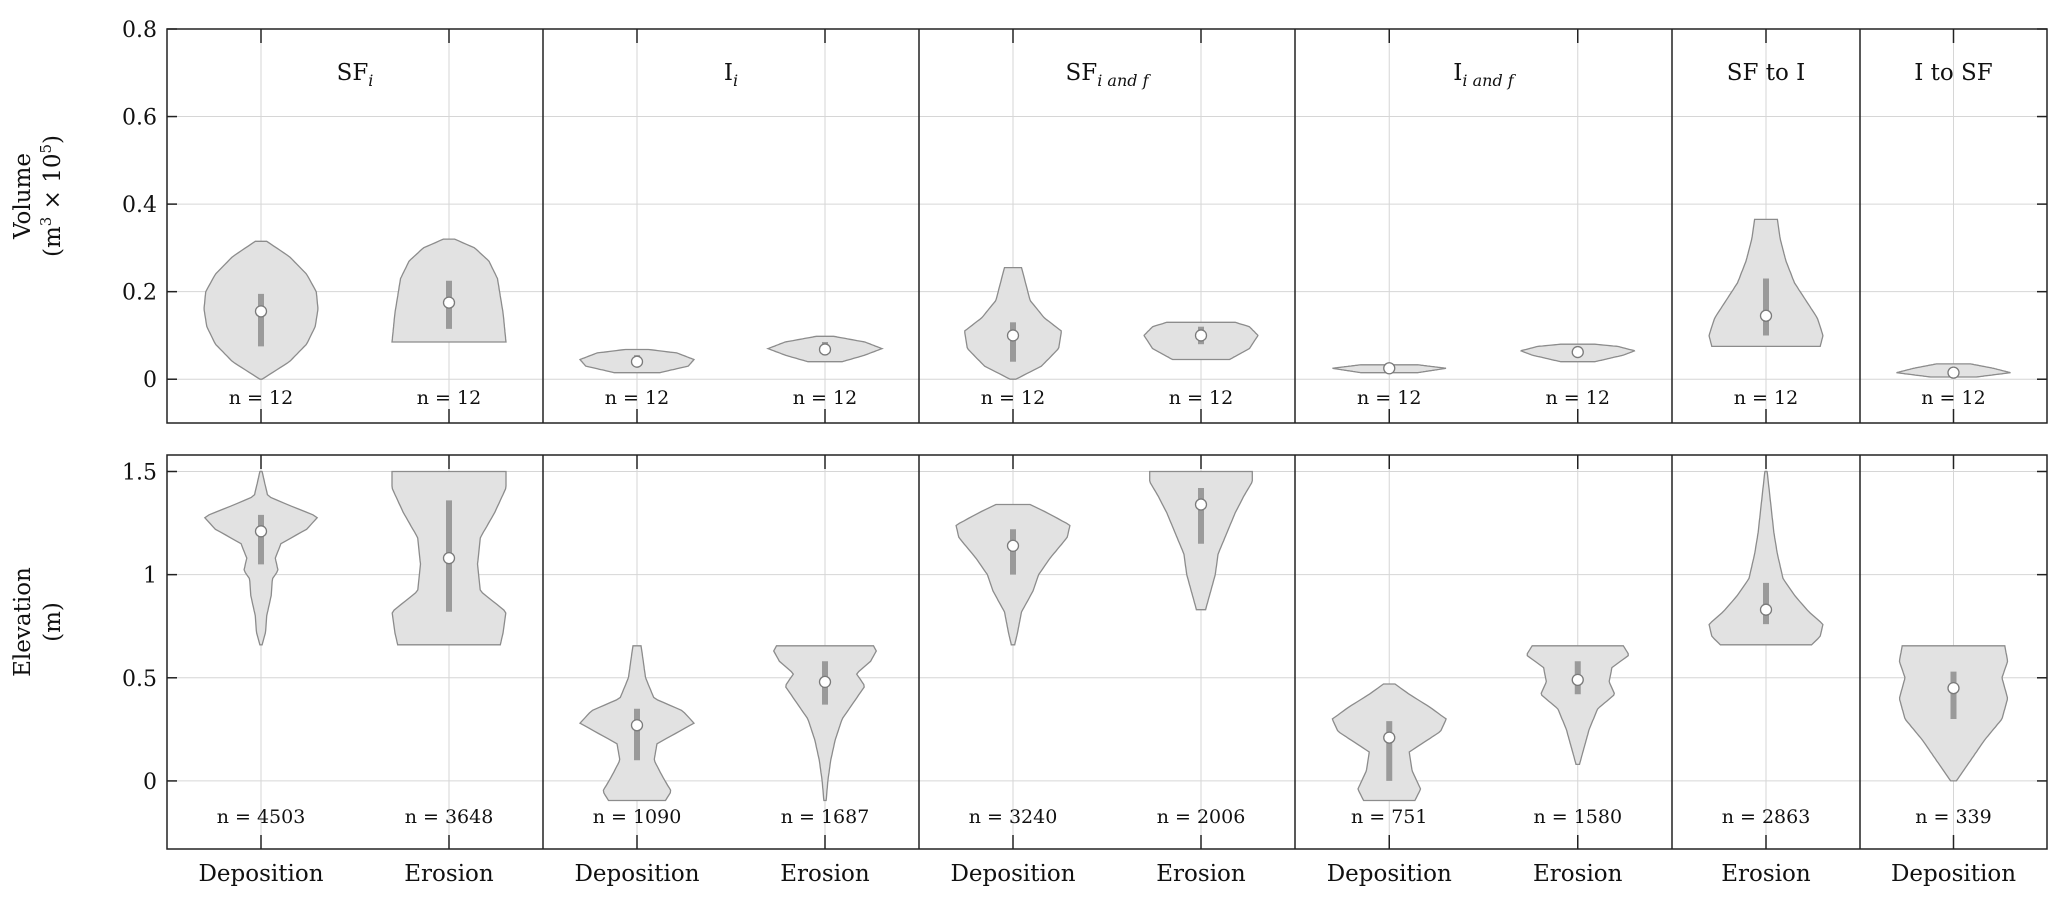 The image size is (2067, 904). What do you see at coordinates (139, 118) in the screenshot?
I see `y-tick-label: 0.6` at bounding box center [139, 118].